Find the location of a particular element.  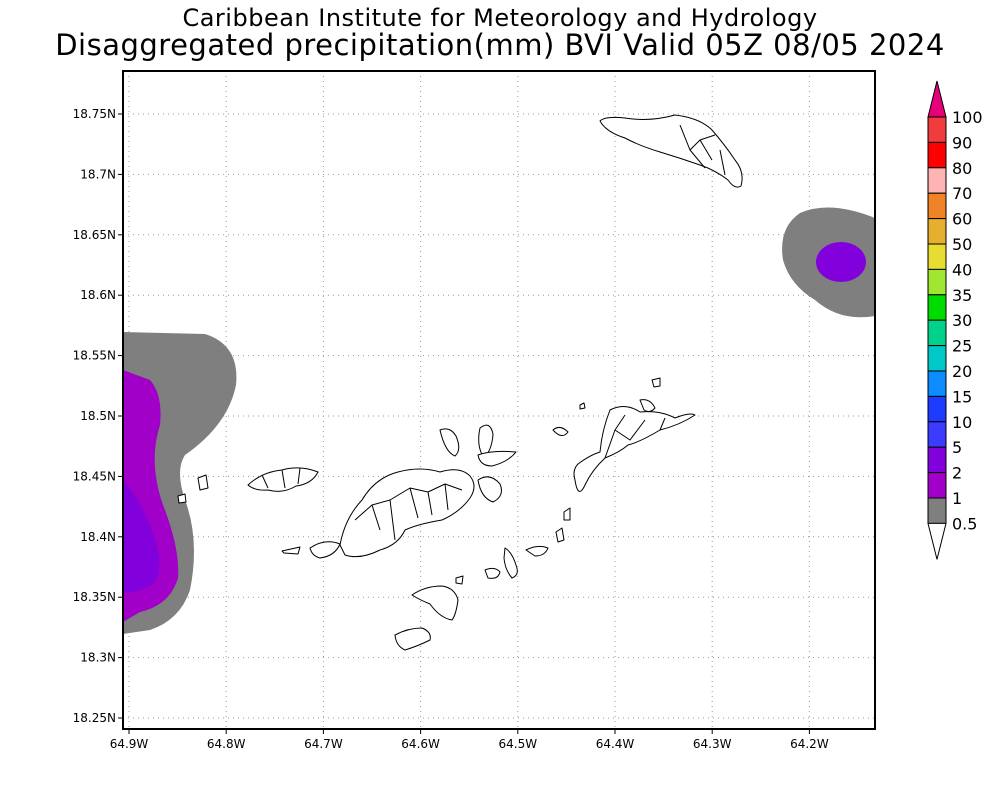

lat-label: 18.7N is located at coordinates (98, 174).